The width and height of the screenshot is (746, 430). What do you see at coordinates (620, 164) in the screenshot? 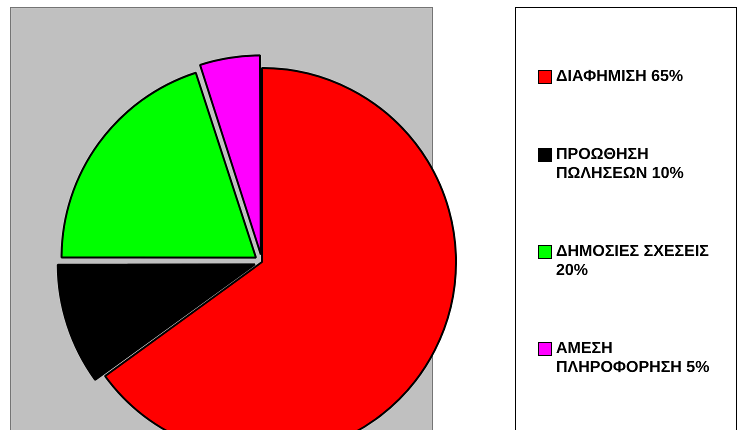
I see `legend-label: ΠΡΟΩΘΗΣΗ ΠΩΛΗΣΕΩΝ 10%` at bounding box center [620, 164].